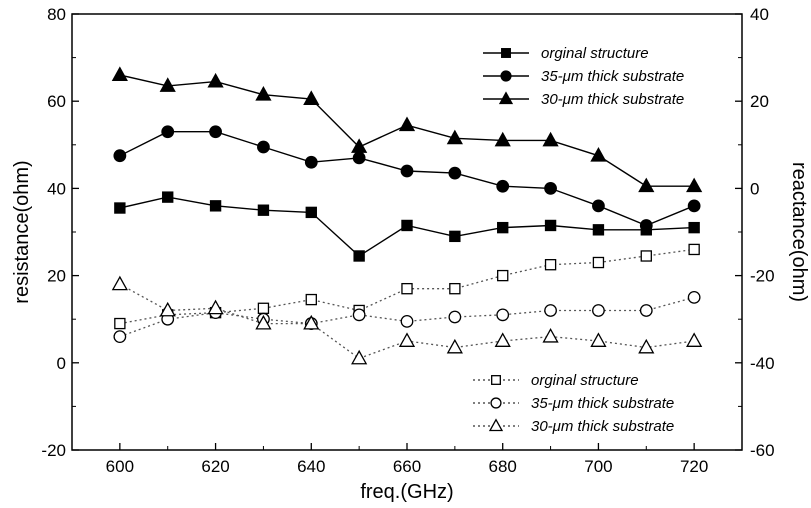 The image size is (811, 508). I want to click on y-axis-right: -60 -40 -20 0 20 40, so click(755, 232).